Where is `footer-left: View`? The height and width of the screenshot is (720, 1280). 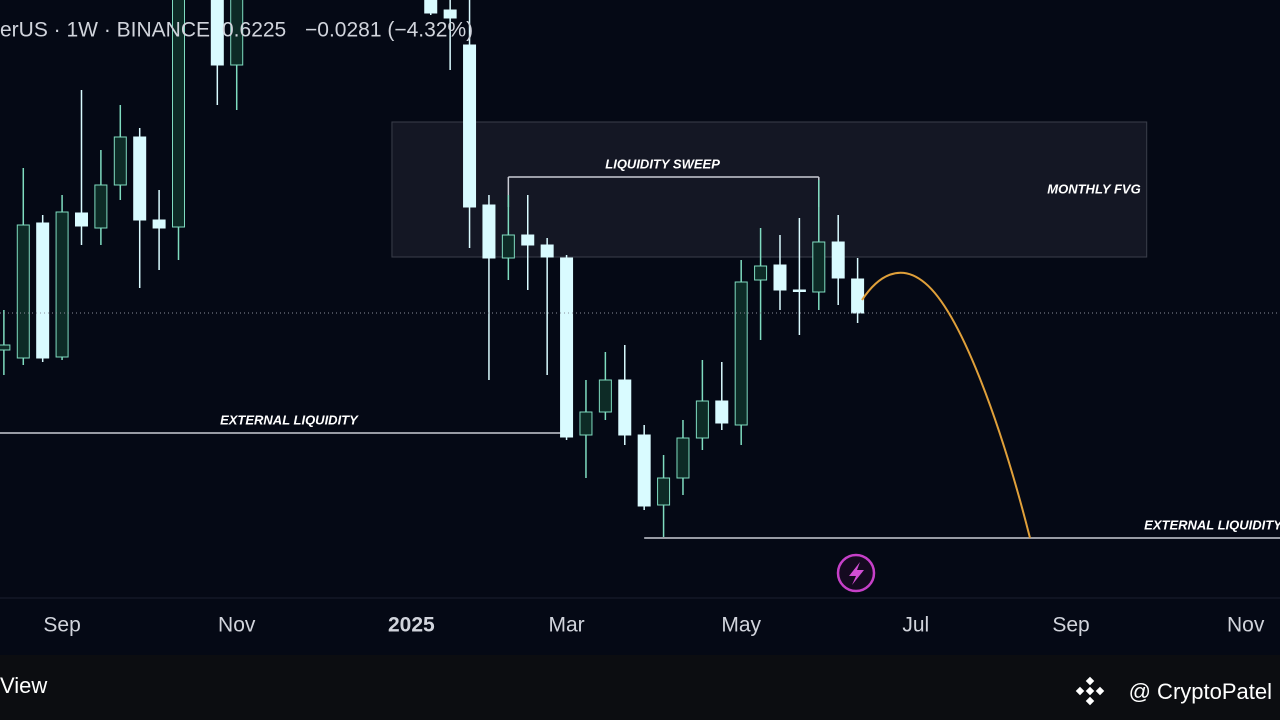 footer-left: View is located at coordinates (23, 685).